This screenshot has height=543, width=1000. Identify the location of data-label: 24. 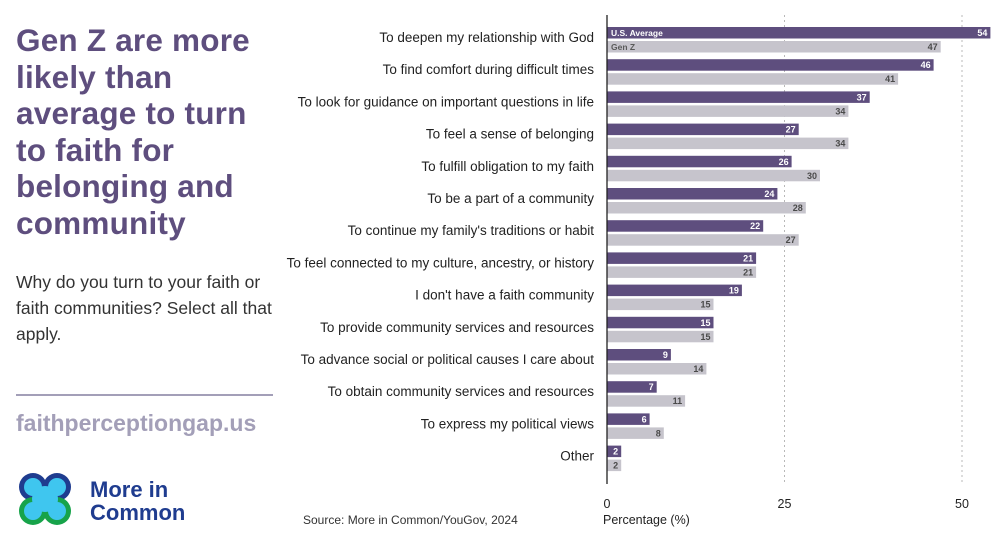
(769, 194).